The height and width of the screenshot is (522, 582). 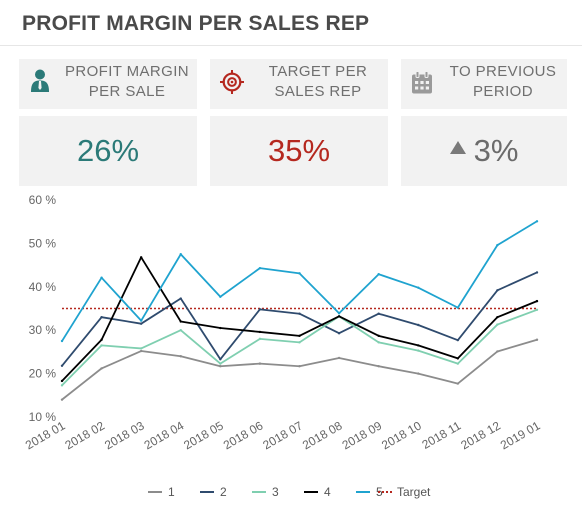 What do you see at coordinates (223, 492) in the screenshot?
I see `legend-label-2: 2` at bounding box center [223, 492].